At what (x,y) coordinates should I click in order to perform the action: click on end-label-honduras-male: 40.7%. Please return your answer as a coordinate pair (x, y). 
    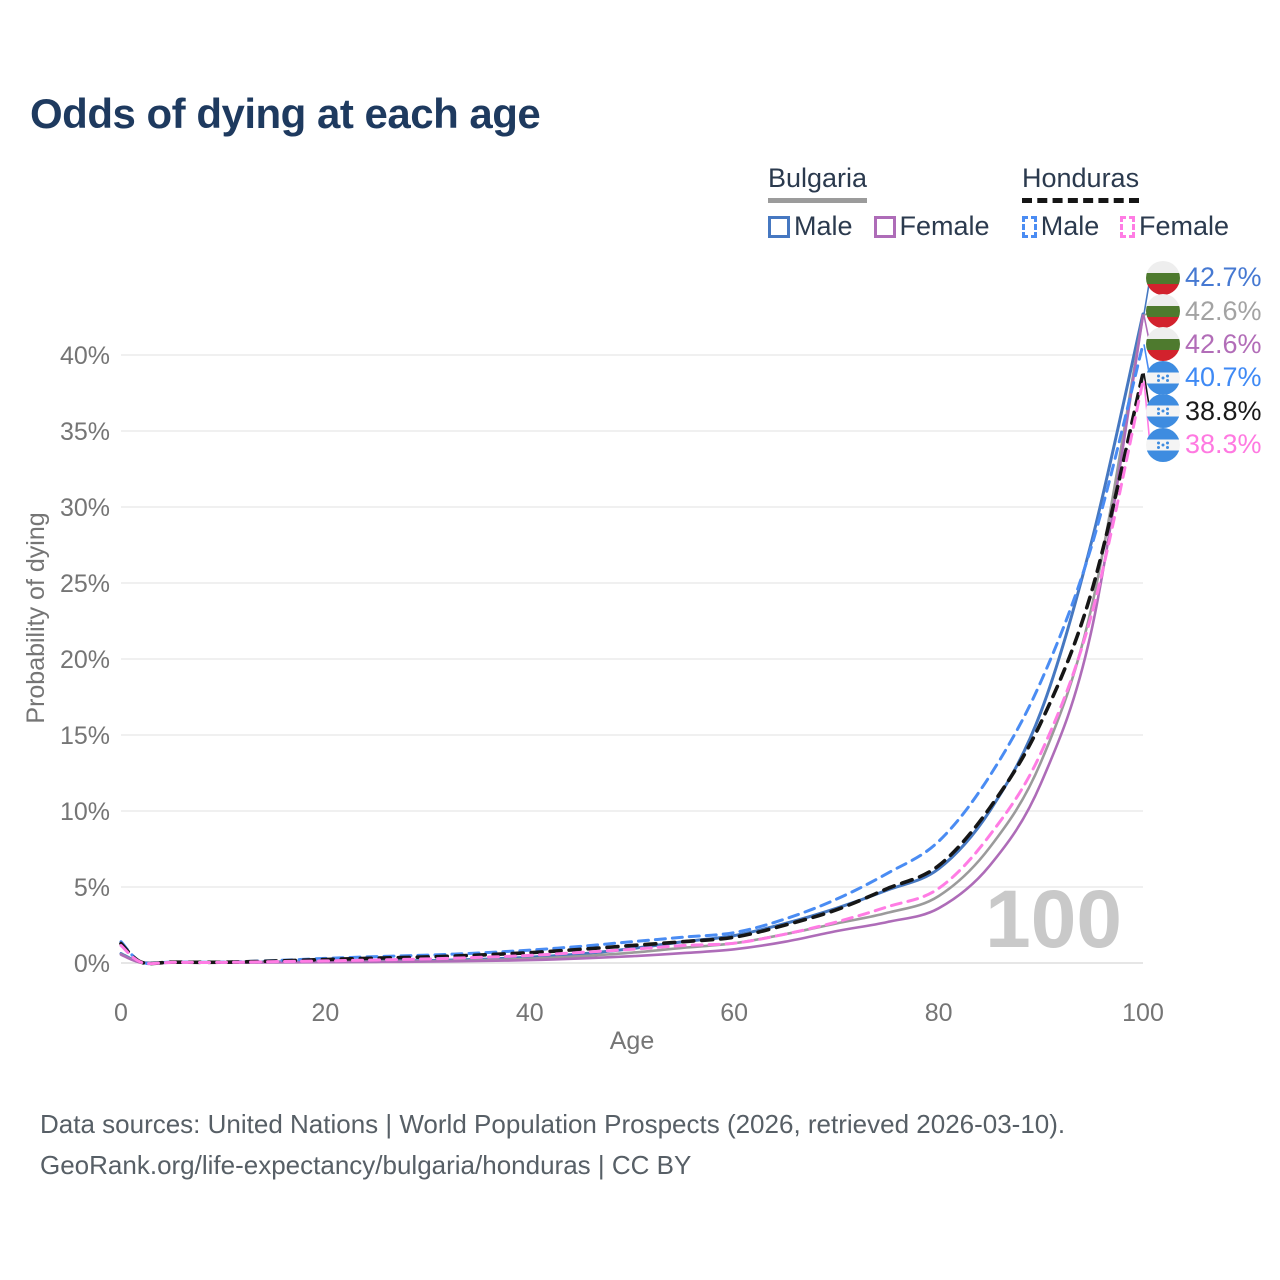
    Looking at the image, I should click on (1204, 377).